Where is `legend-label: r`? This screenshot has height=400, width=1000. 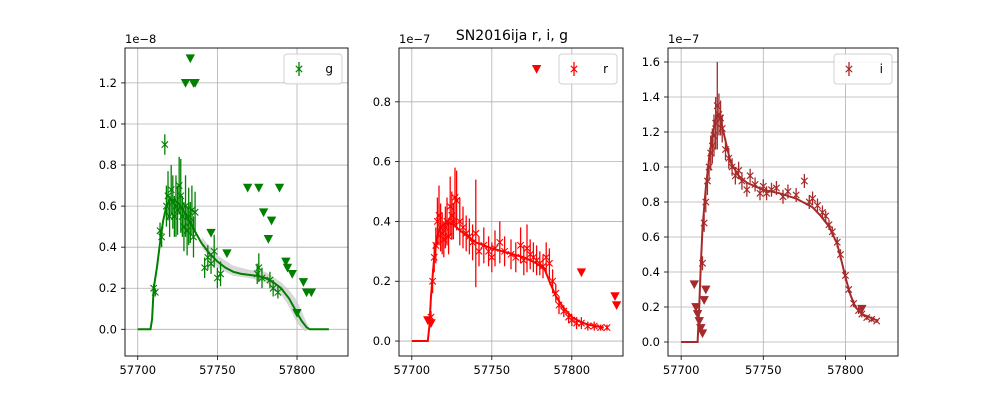 legend-label: r is located at coordinates (605, 69).